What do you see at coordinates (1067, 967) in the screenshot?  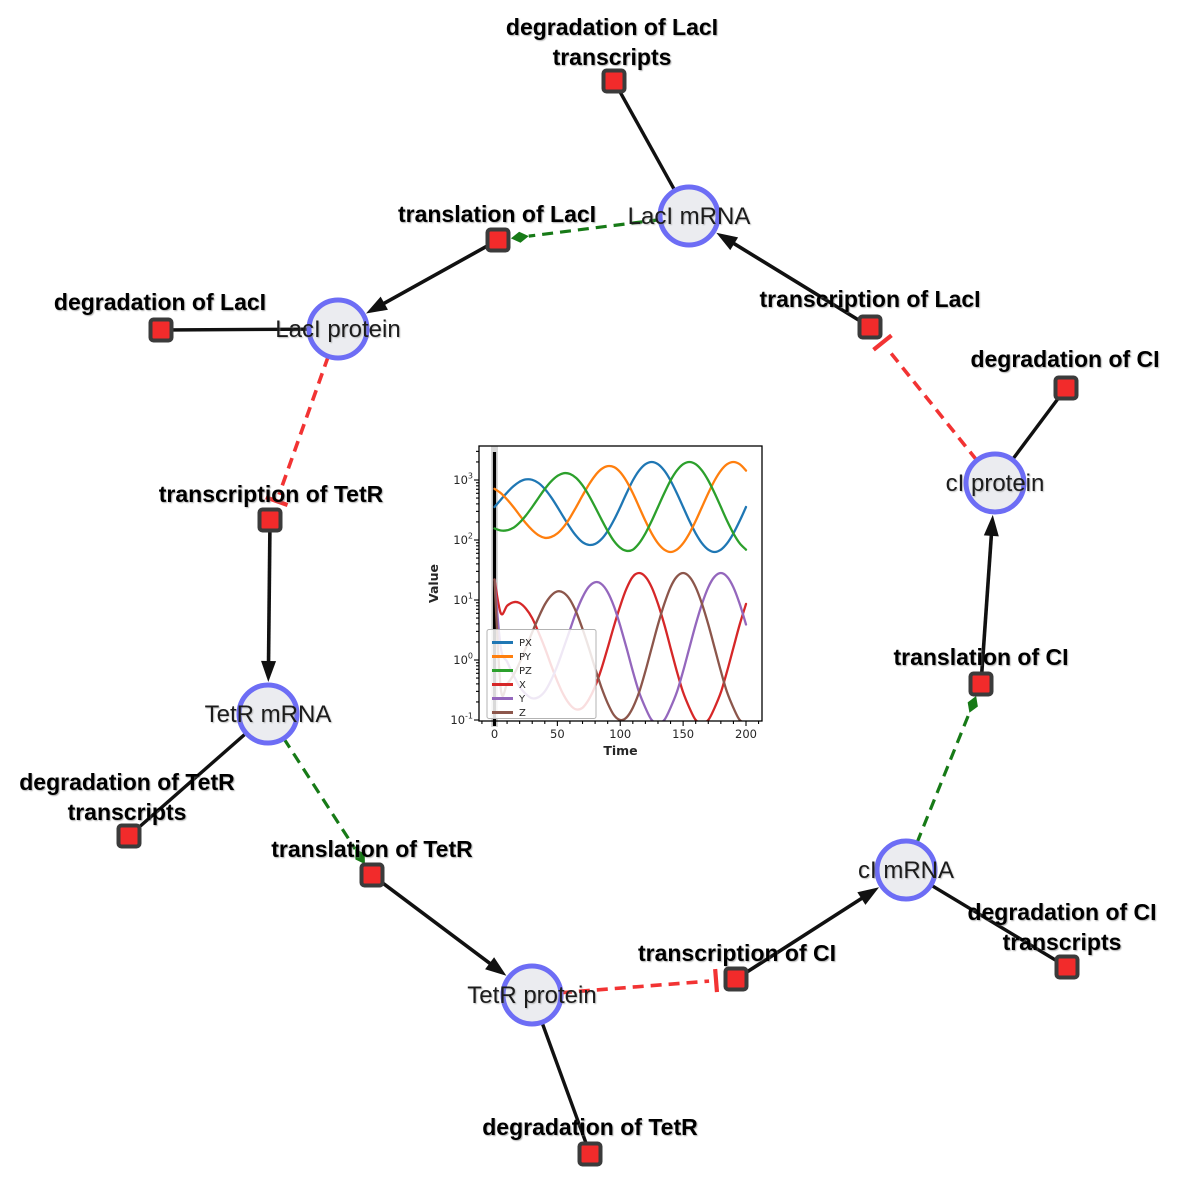 I see `reaction-node-deg_ci_tx` at bounding box center [1067, 967].